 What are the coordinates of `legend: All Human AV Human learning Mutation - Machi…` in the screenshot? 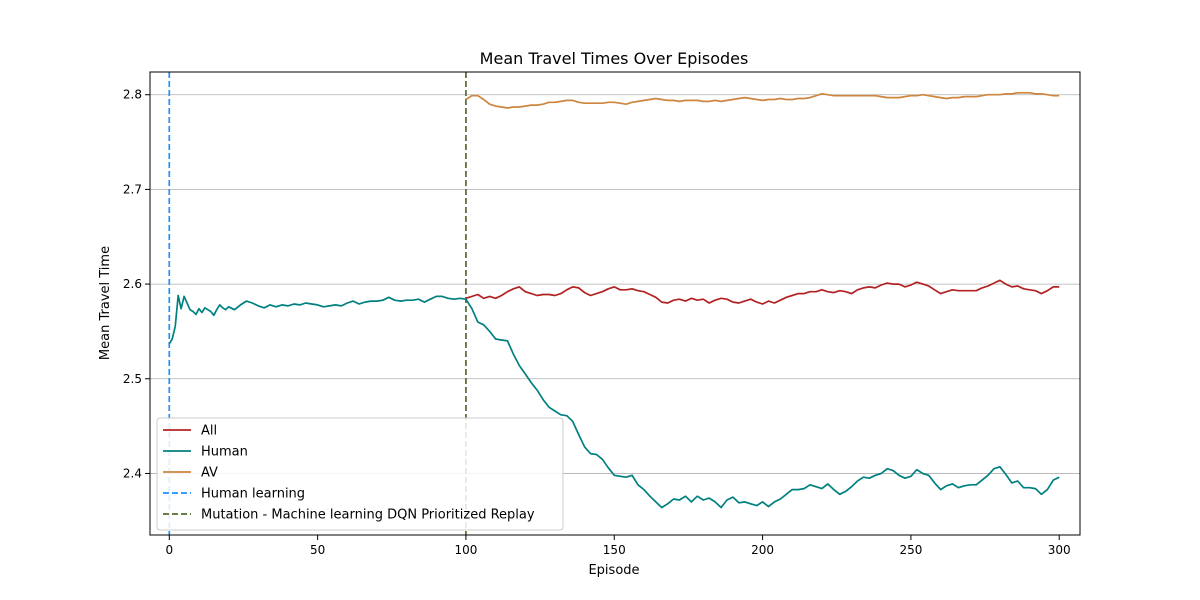 It's located at (360, 474).